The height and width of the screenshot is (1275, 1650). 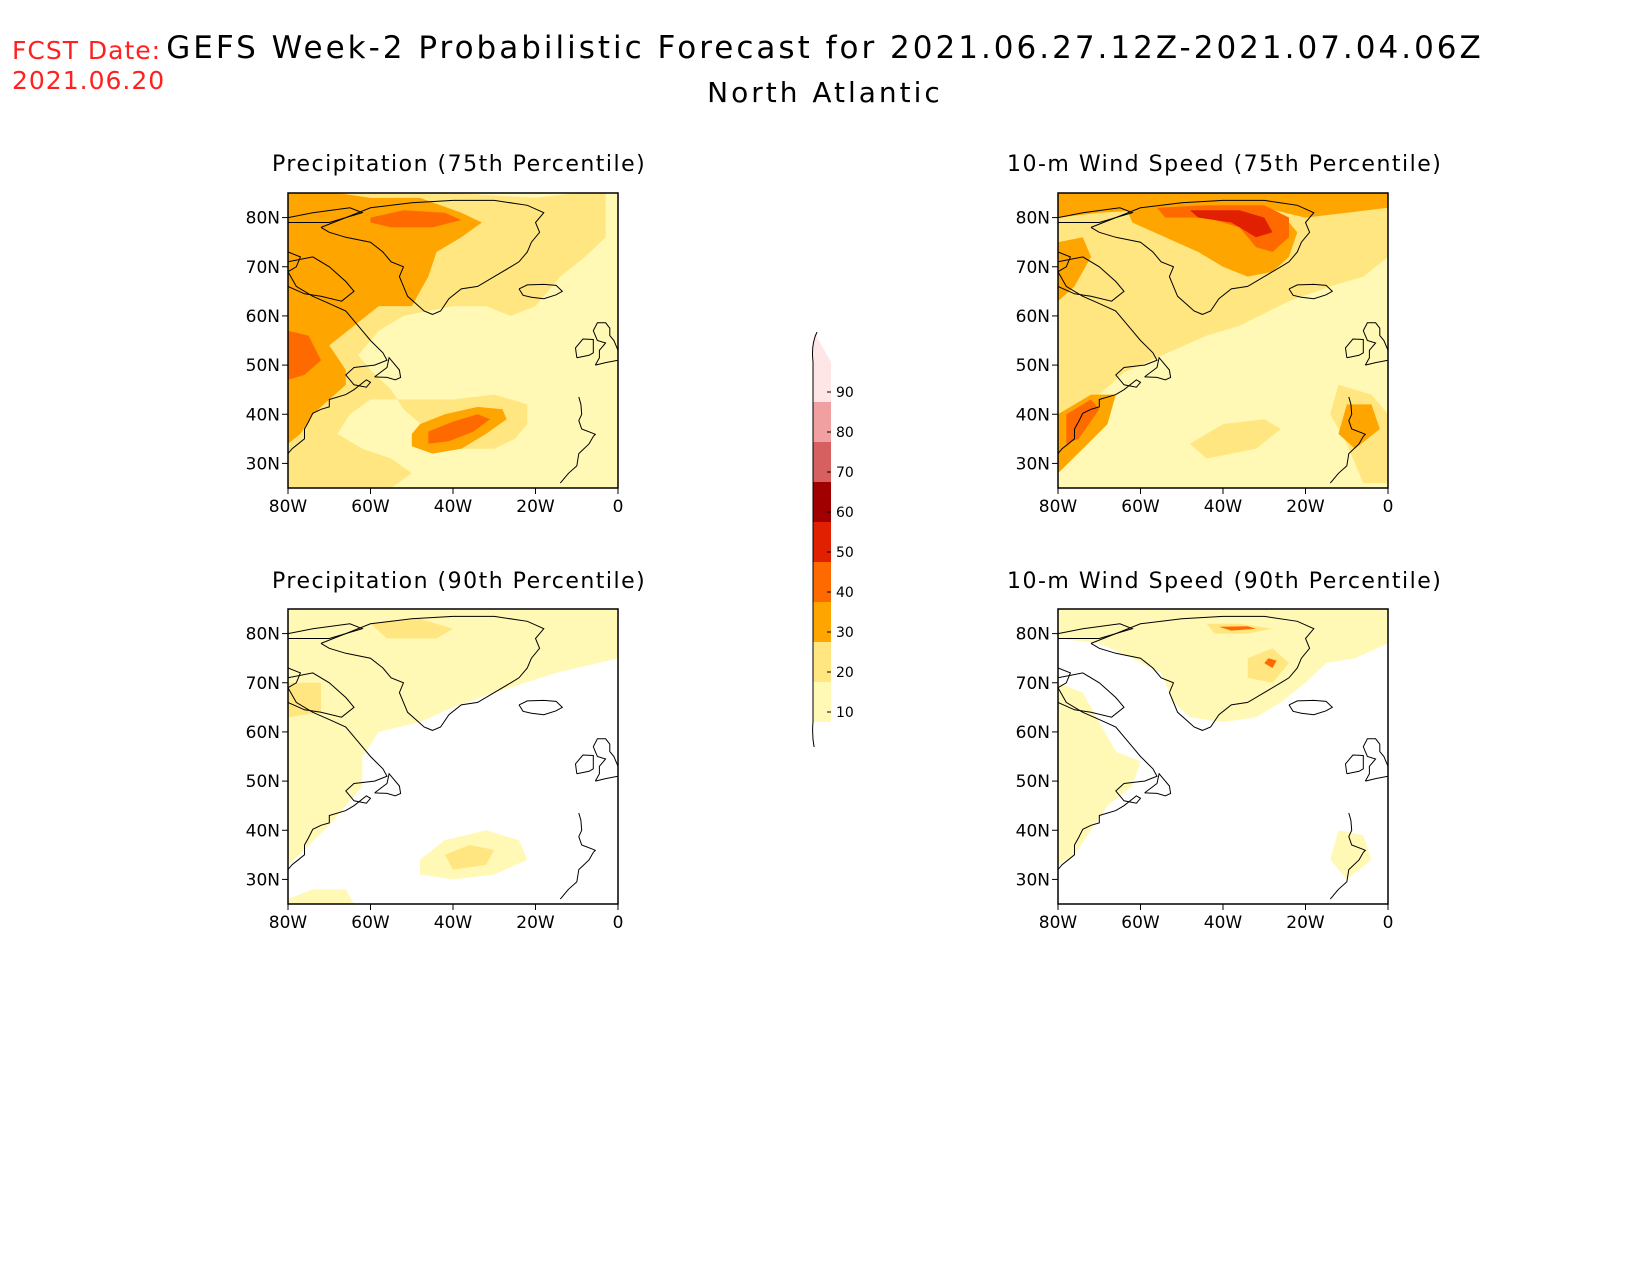 What do you see at coordinates (459, 164) in the screenshot?
I see `panel-title-precip-75: Precipitation (75th Percentile)` at bounding box center [459, 164].